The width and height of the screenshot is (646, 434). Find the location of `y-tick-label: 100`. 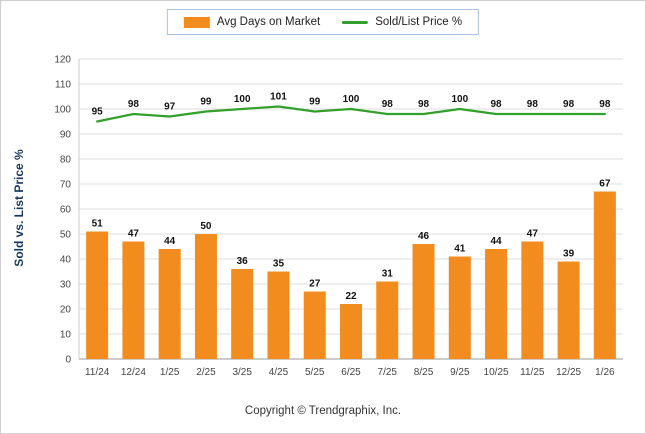

y-tick-label: 100 is located at coordinates (62, 110).